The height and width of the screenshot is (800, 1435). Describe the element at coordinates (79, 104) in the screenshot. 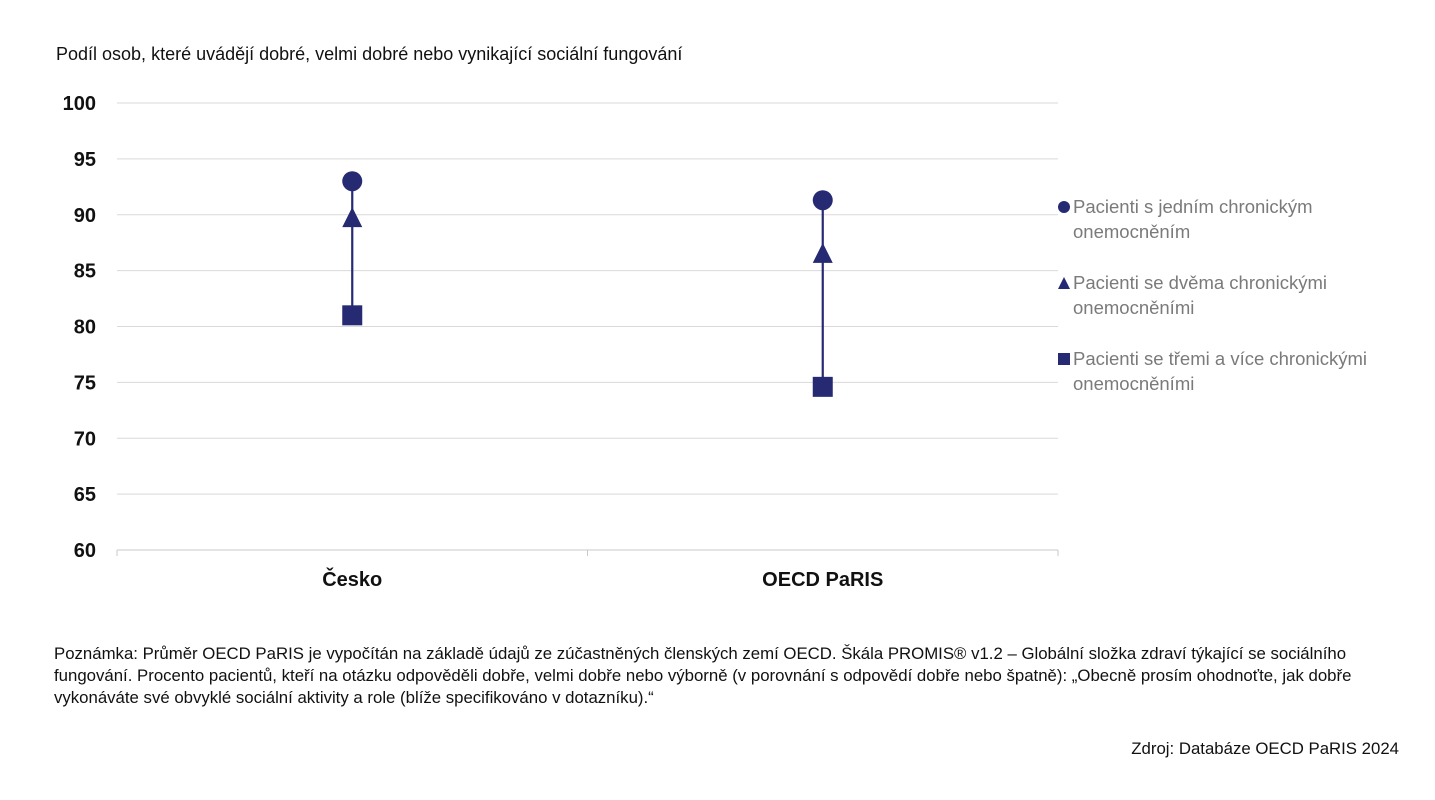

I see `y-tick-label: 100` at that location.